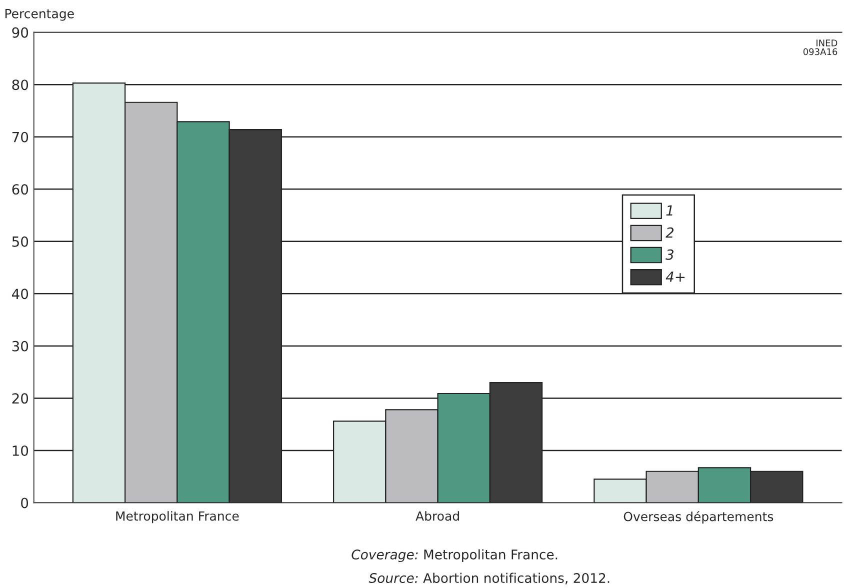 This screenshot has width=846, height=588. Describe the element at coordinates (20, 398) in the screenshot. I see `y-tick-label: 20` at that location.